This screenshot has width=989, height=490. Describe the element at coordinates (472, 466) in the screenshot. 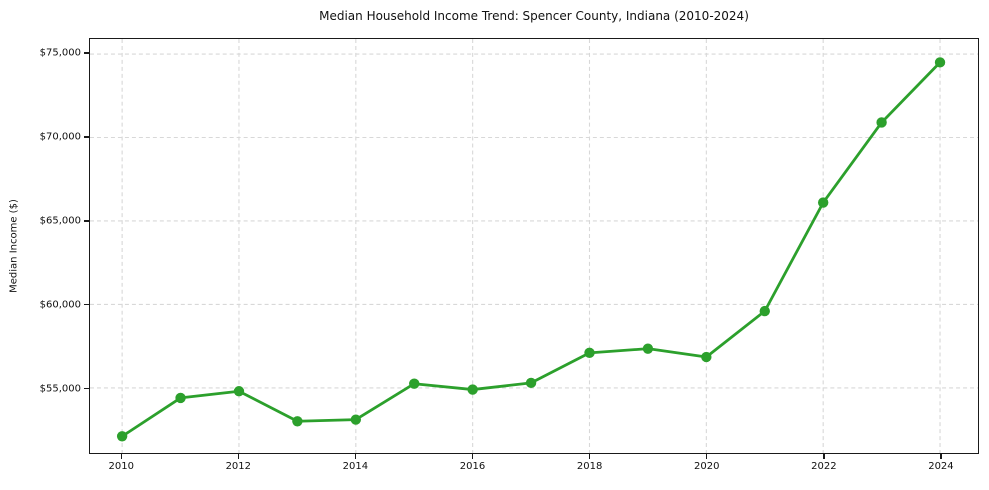

I see `x-tick-label: 2016` at that location.